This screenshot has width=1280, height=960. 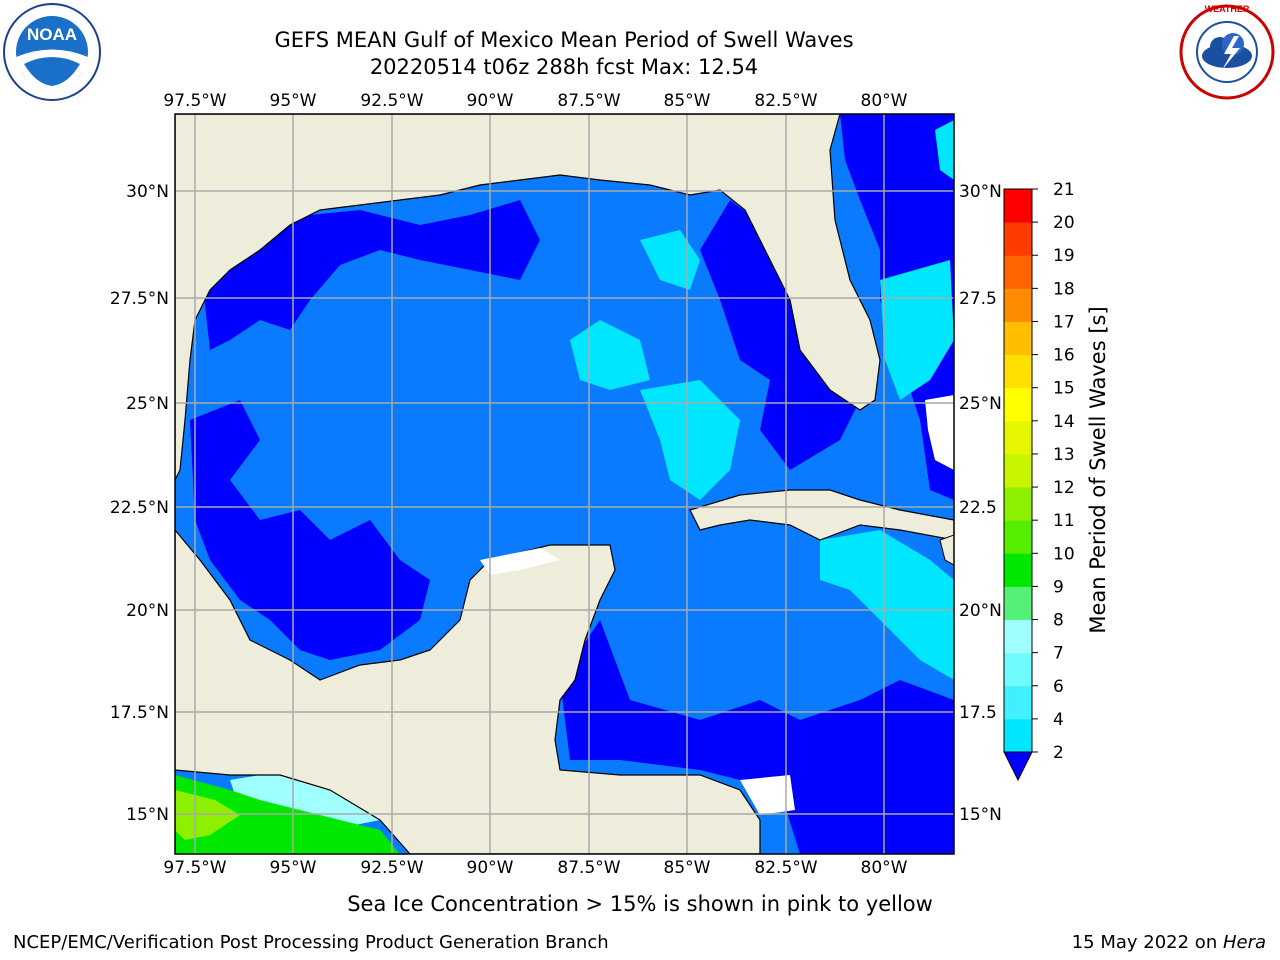 I want to click on lat-tick-left: 20°N, so click(x=147, y=611).